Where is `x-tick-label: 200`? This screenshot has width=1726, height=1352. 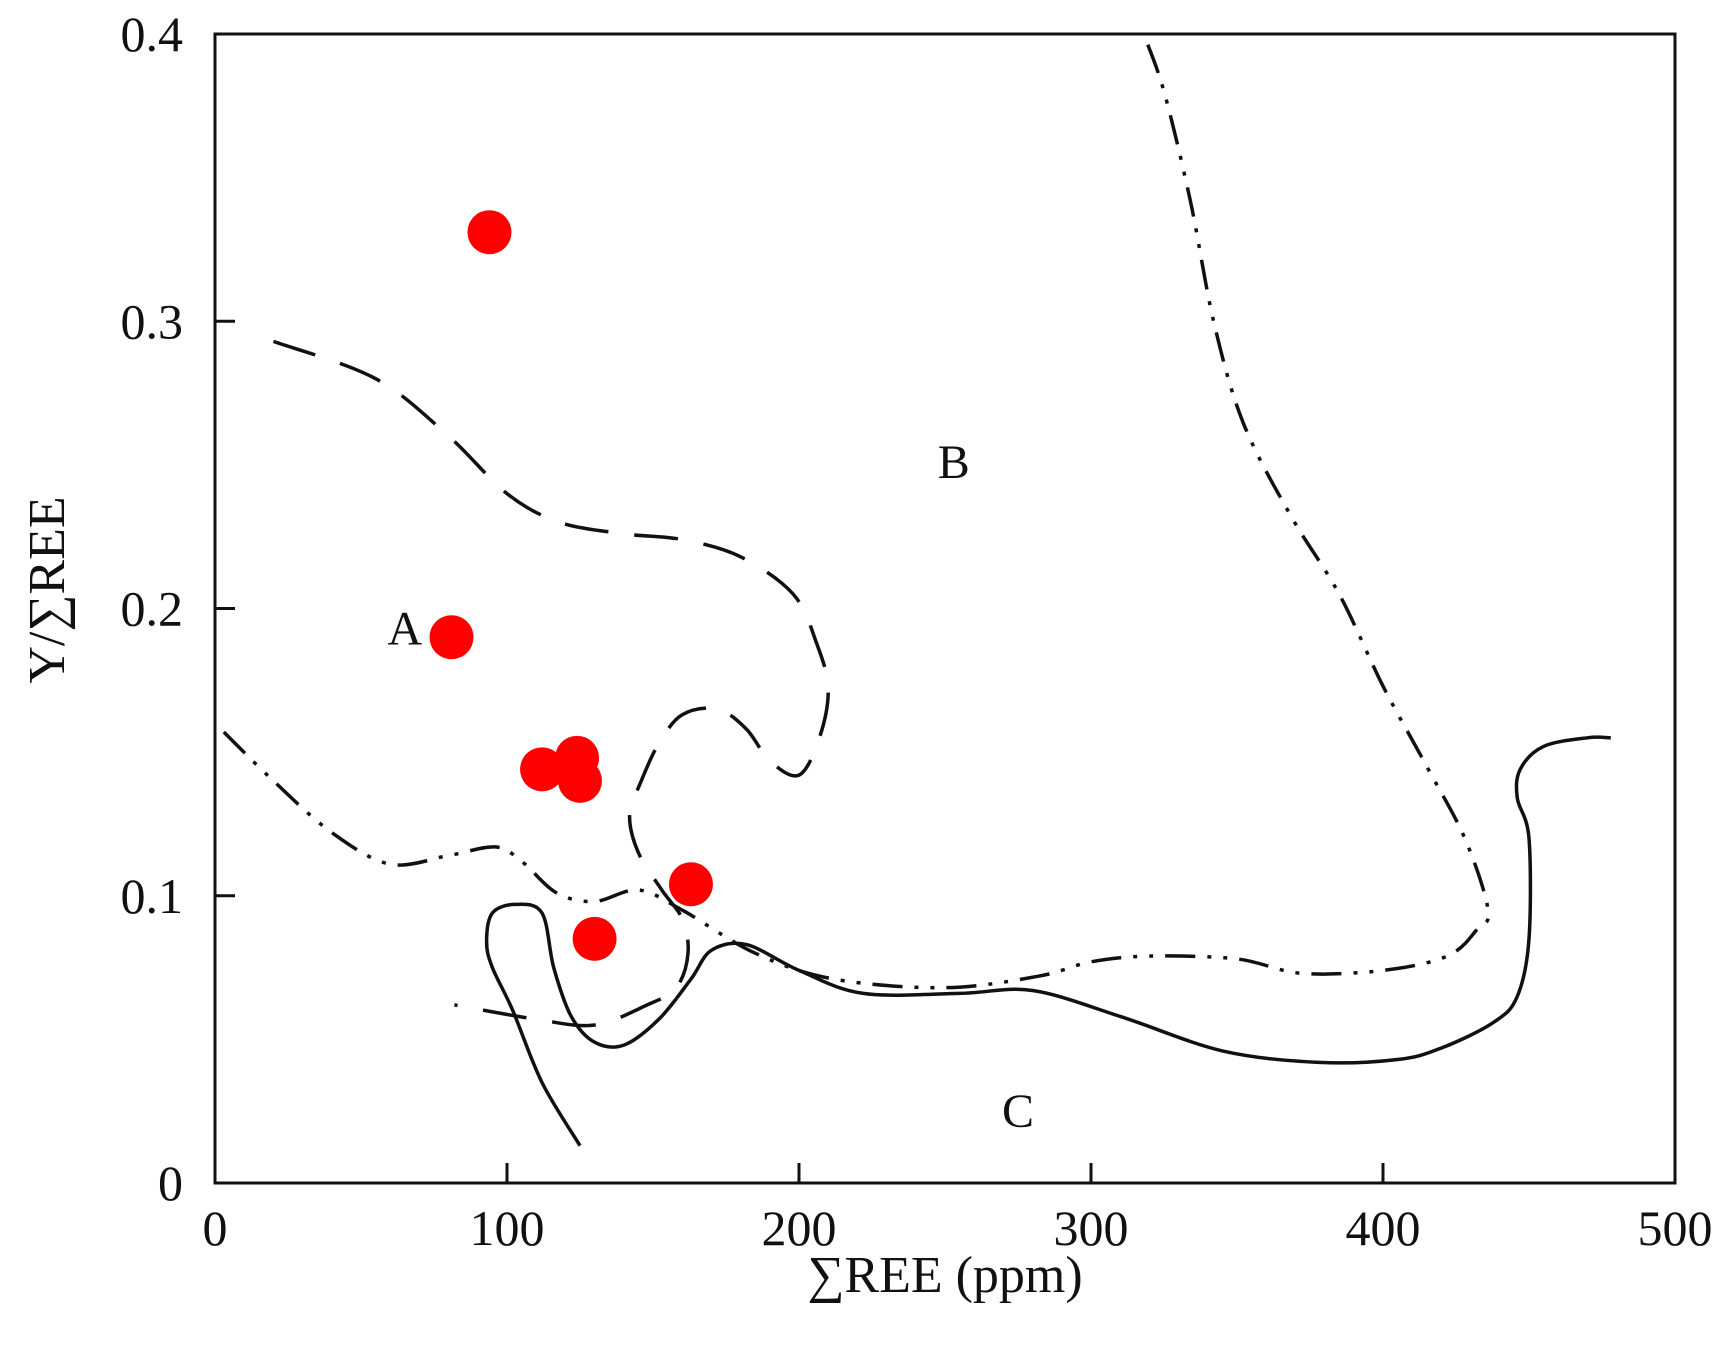
x-tick-label: 200 is located at coordinates (799, 1228).